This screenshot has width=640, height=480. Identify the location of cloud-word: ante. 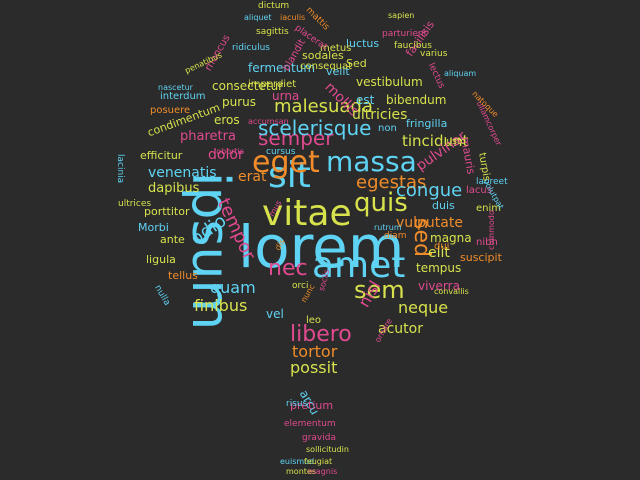
(172, 239).